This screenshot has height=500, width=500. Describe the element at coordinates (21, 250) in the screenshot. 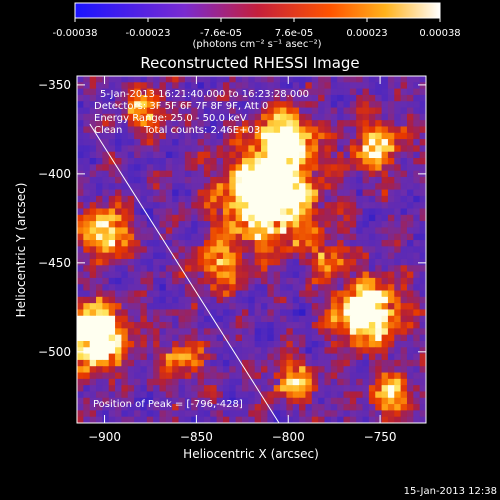

I see `y-axis-label: Heliocentric Y (arcsec)` at that location.